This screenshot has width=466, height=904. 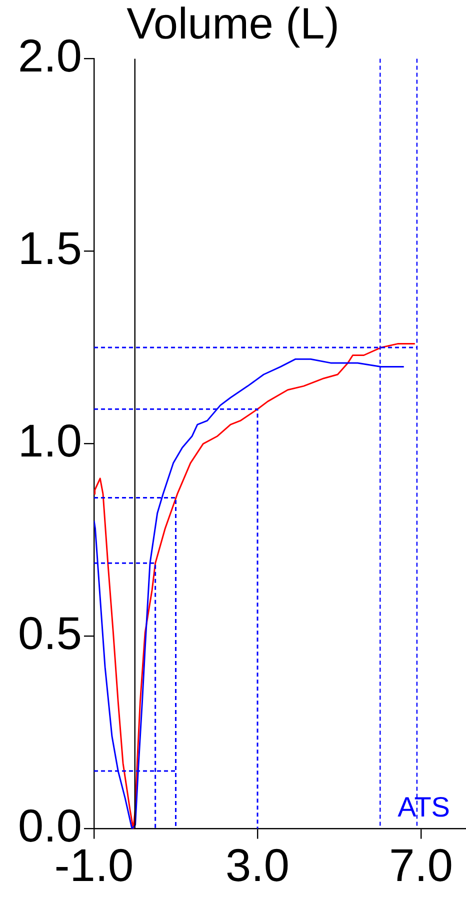 I want to click on x-tick-label: 7.0, so click(x=421, y=865).